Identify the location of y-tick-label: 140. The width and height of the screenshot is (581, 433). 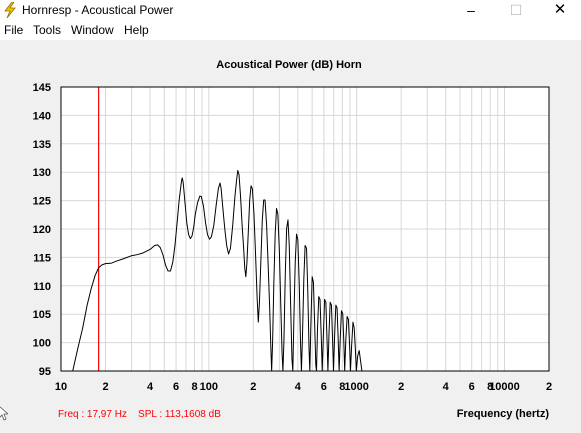
(42, 116).